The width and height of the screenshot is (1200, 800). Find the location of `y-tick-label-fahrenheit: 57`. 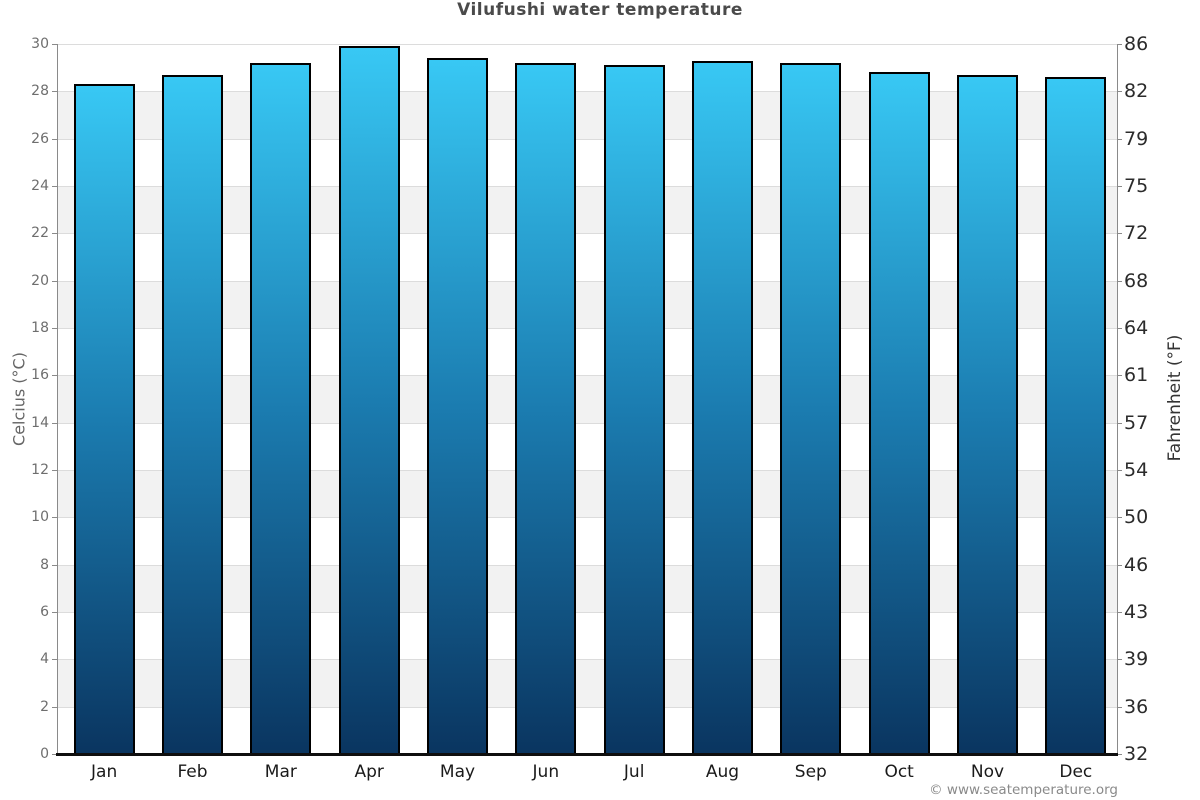

y-tick-label-fahrenheit: 57 is located at coordinates (1136, 422).